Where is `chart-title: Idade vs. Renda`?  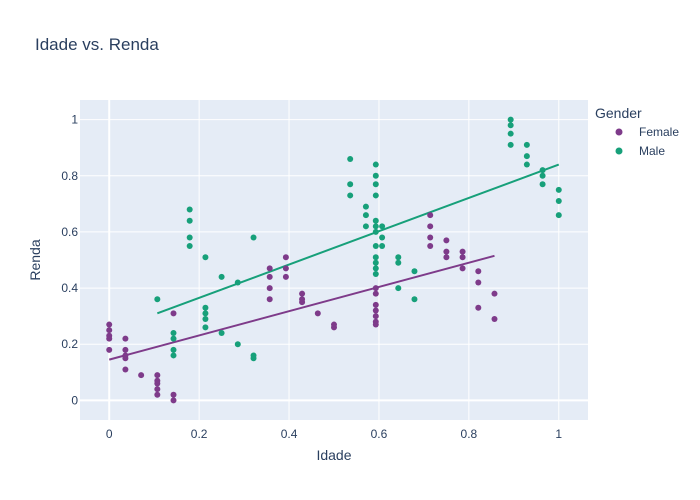 chart-title: Idade vs. Renda is located at coordinates (97, 44).